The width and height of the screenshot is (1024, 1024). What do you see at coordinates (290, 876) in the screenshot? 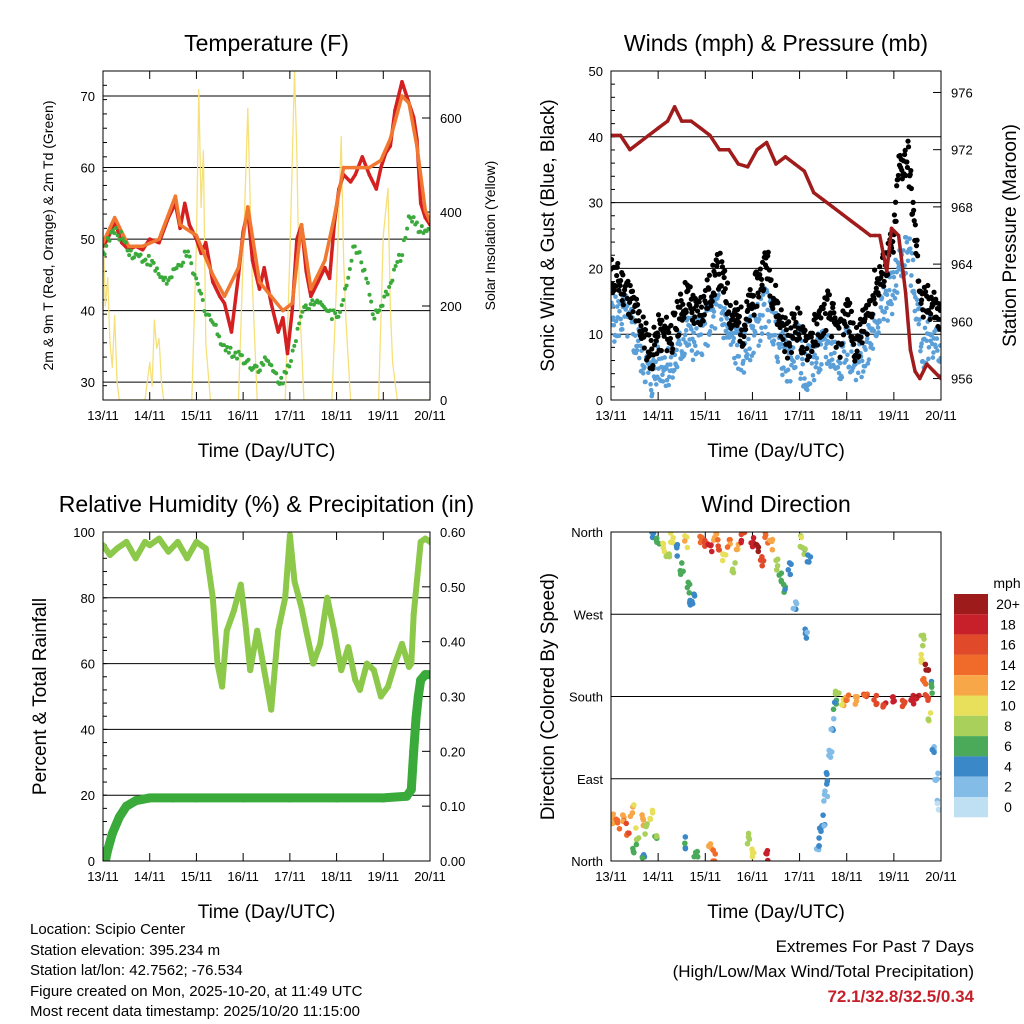
I see `x-tick-label: 17/11` at bounding box center [290, 876].